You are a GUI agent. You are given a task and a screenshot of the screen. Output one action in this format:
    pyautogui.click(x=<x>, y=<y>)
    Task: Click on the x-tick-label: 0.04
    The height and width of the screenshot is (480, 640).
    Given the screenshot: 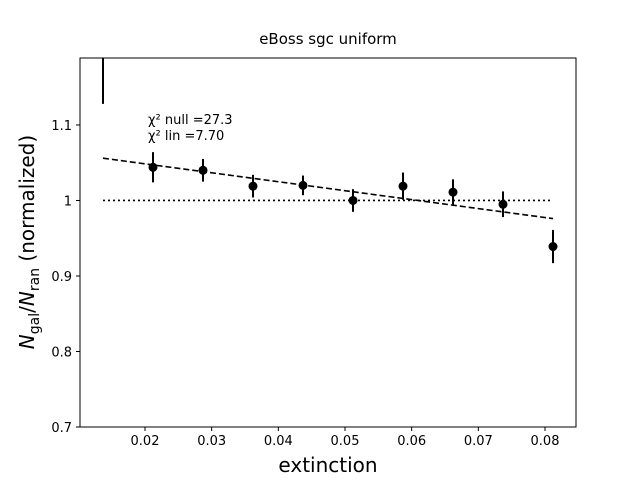 What is the action you would take?
    pyautogui.click(x=278, y=441)
    